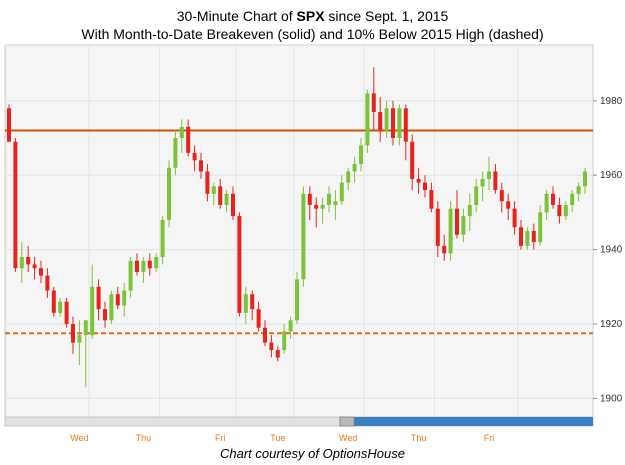 The width and height of the screenshot is (625, 465). What do you see at coordinates (611, 324) in the screenshot?
I see `y-tick-label: 1920` at bounding box center [611, 324].